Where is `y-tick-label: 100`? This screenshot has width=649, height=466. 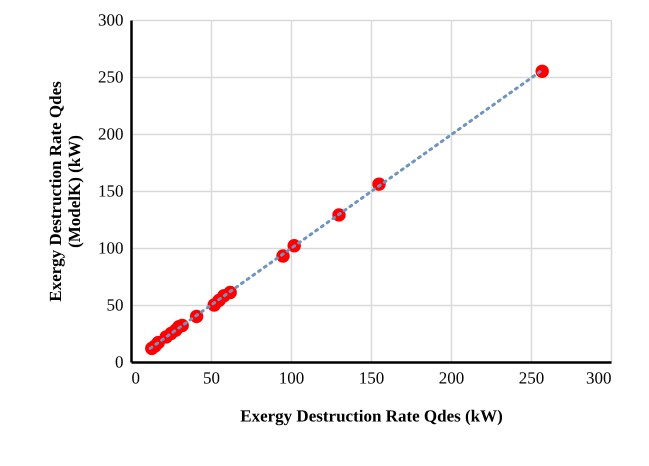
y-tick-label: 100 is located at coordinates (111, 248).